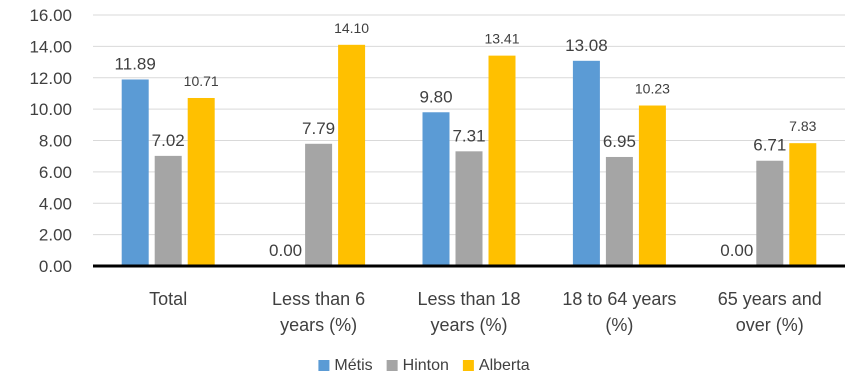 Image resolution: width=849 pixels, height=384 pixels. Describe the element at coordinates (324, 365) in the screenshot. I see `legend-swatch-m-tis` at that location.